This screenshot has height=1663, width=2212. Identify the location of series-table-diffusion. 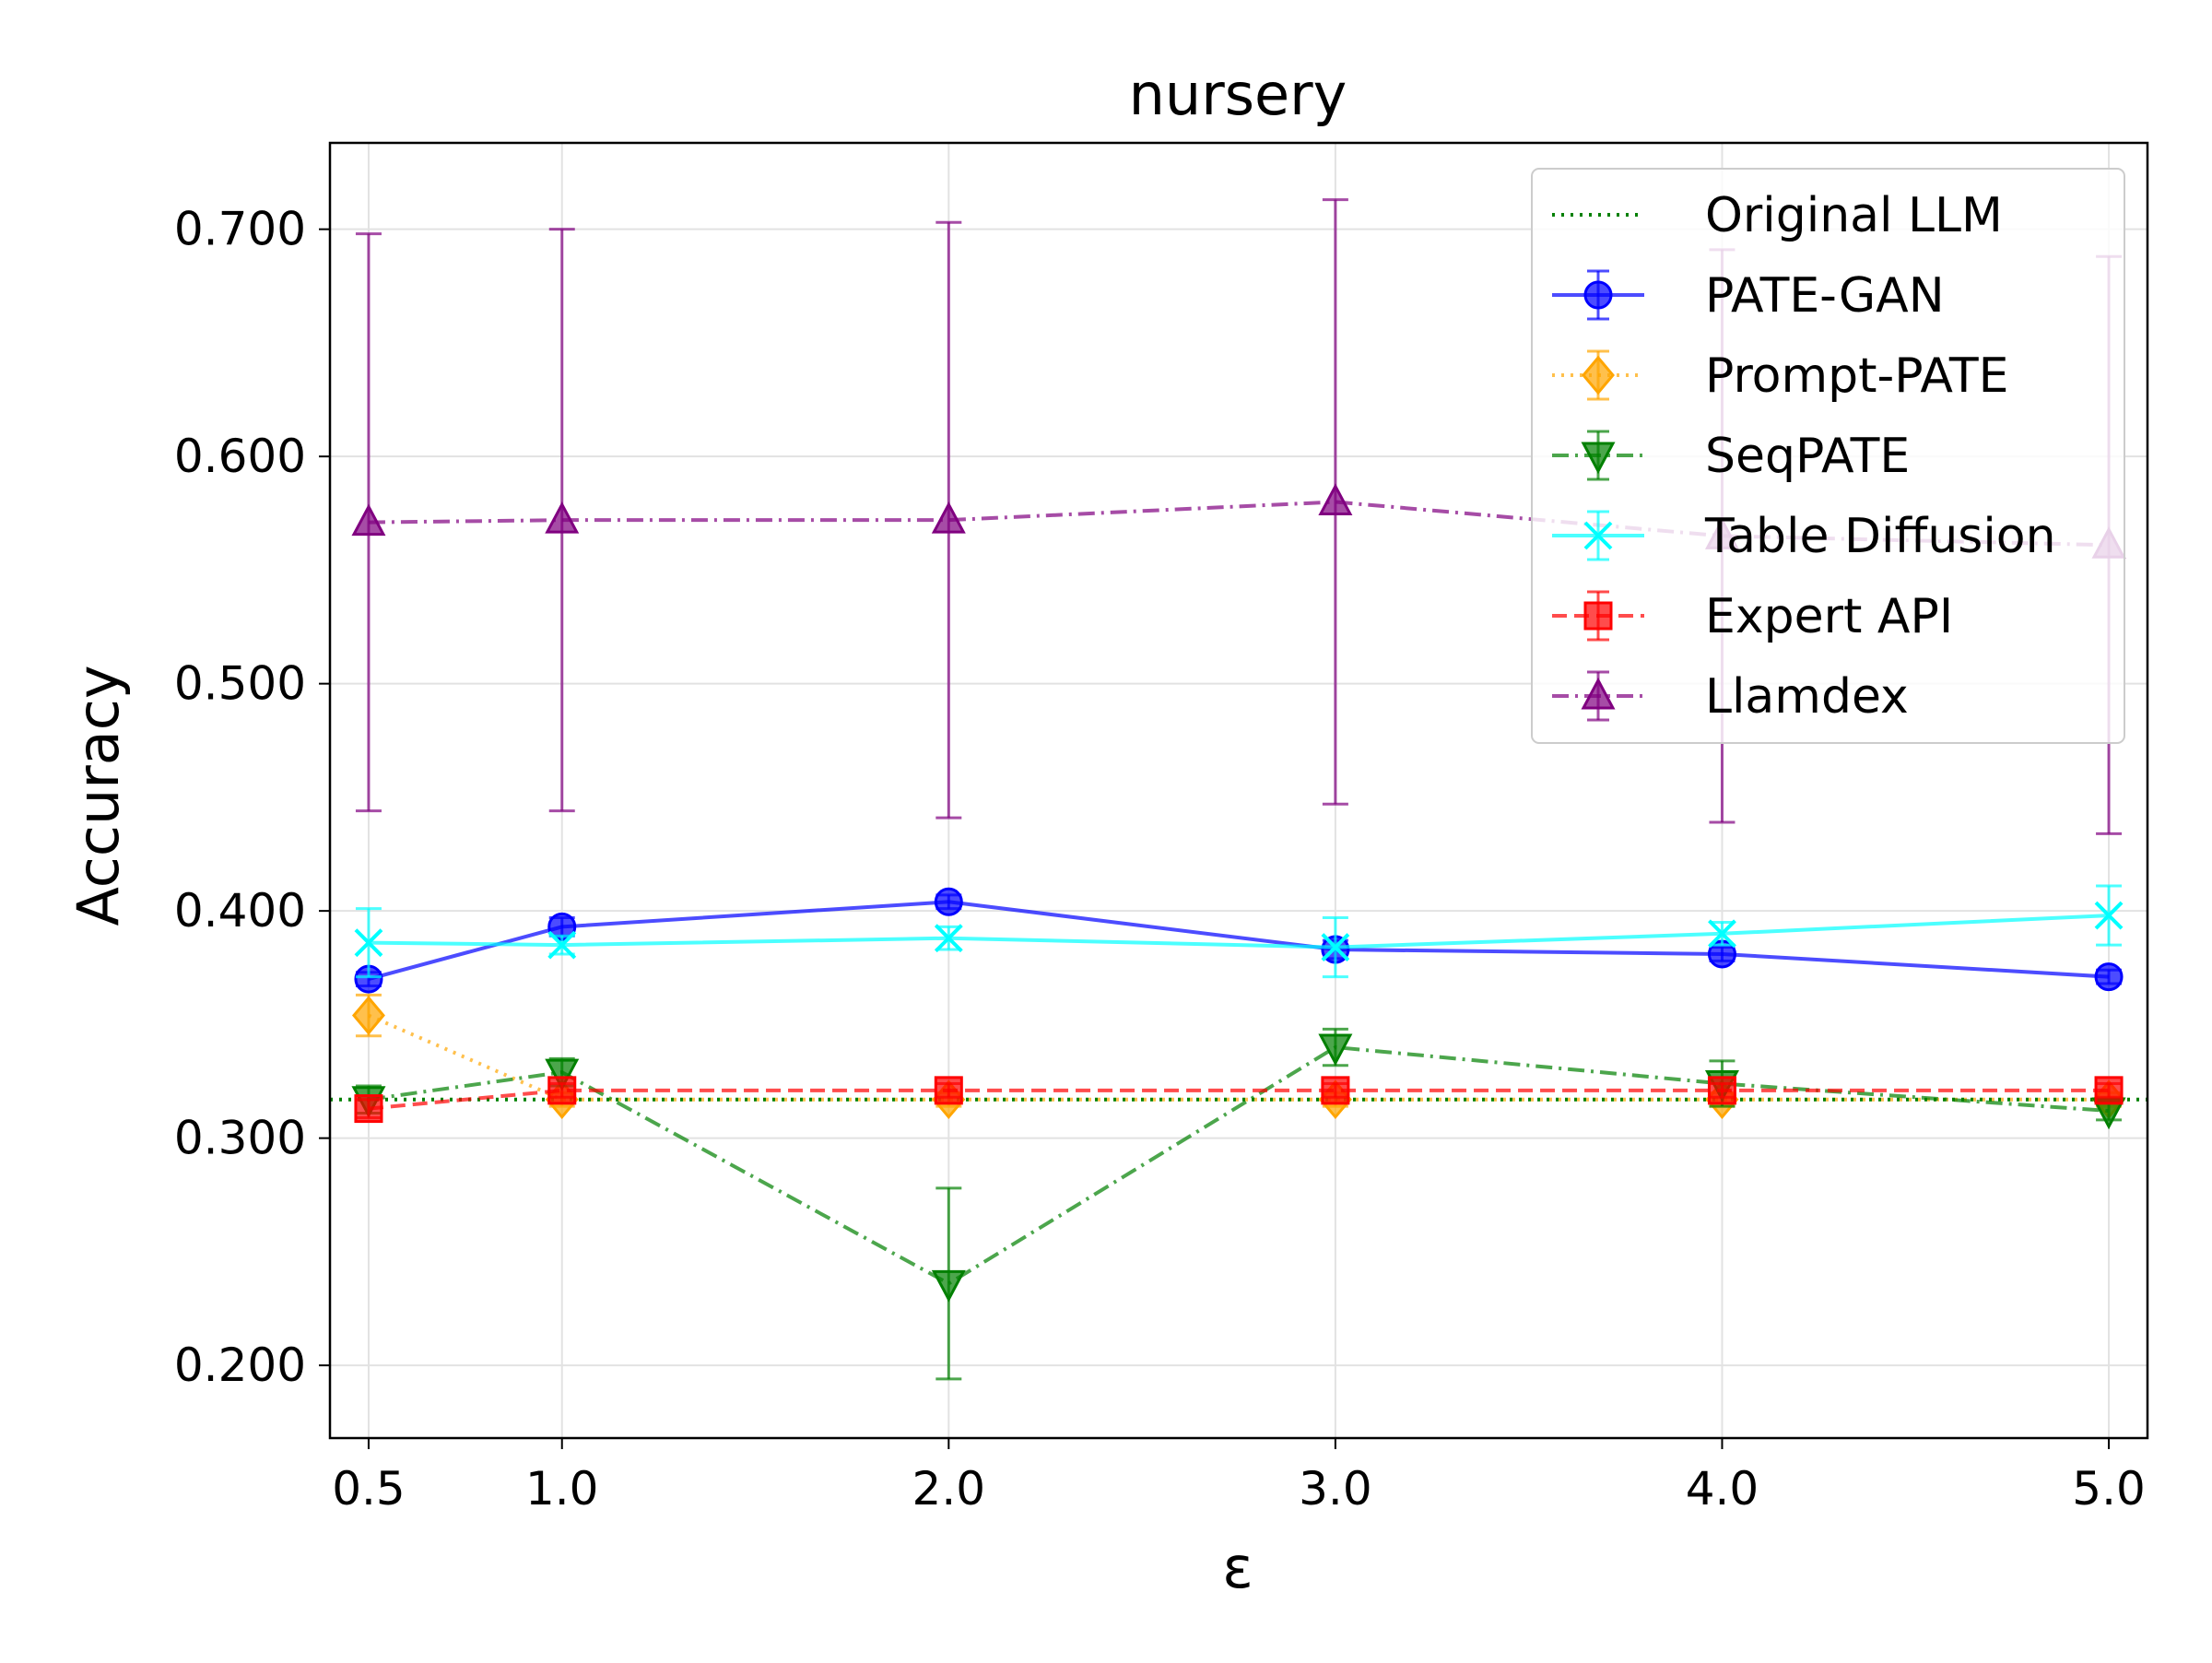
(1239, 932).